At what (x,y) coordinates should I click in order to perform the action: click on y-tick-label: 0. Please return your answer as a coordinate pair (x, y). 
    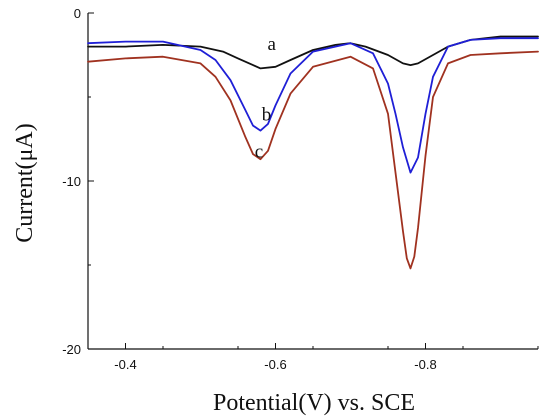
    Looking at the image, I should click on (77, 13).